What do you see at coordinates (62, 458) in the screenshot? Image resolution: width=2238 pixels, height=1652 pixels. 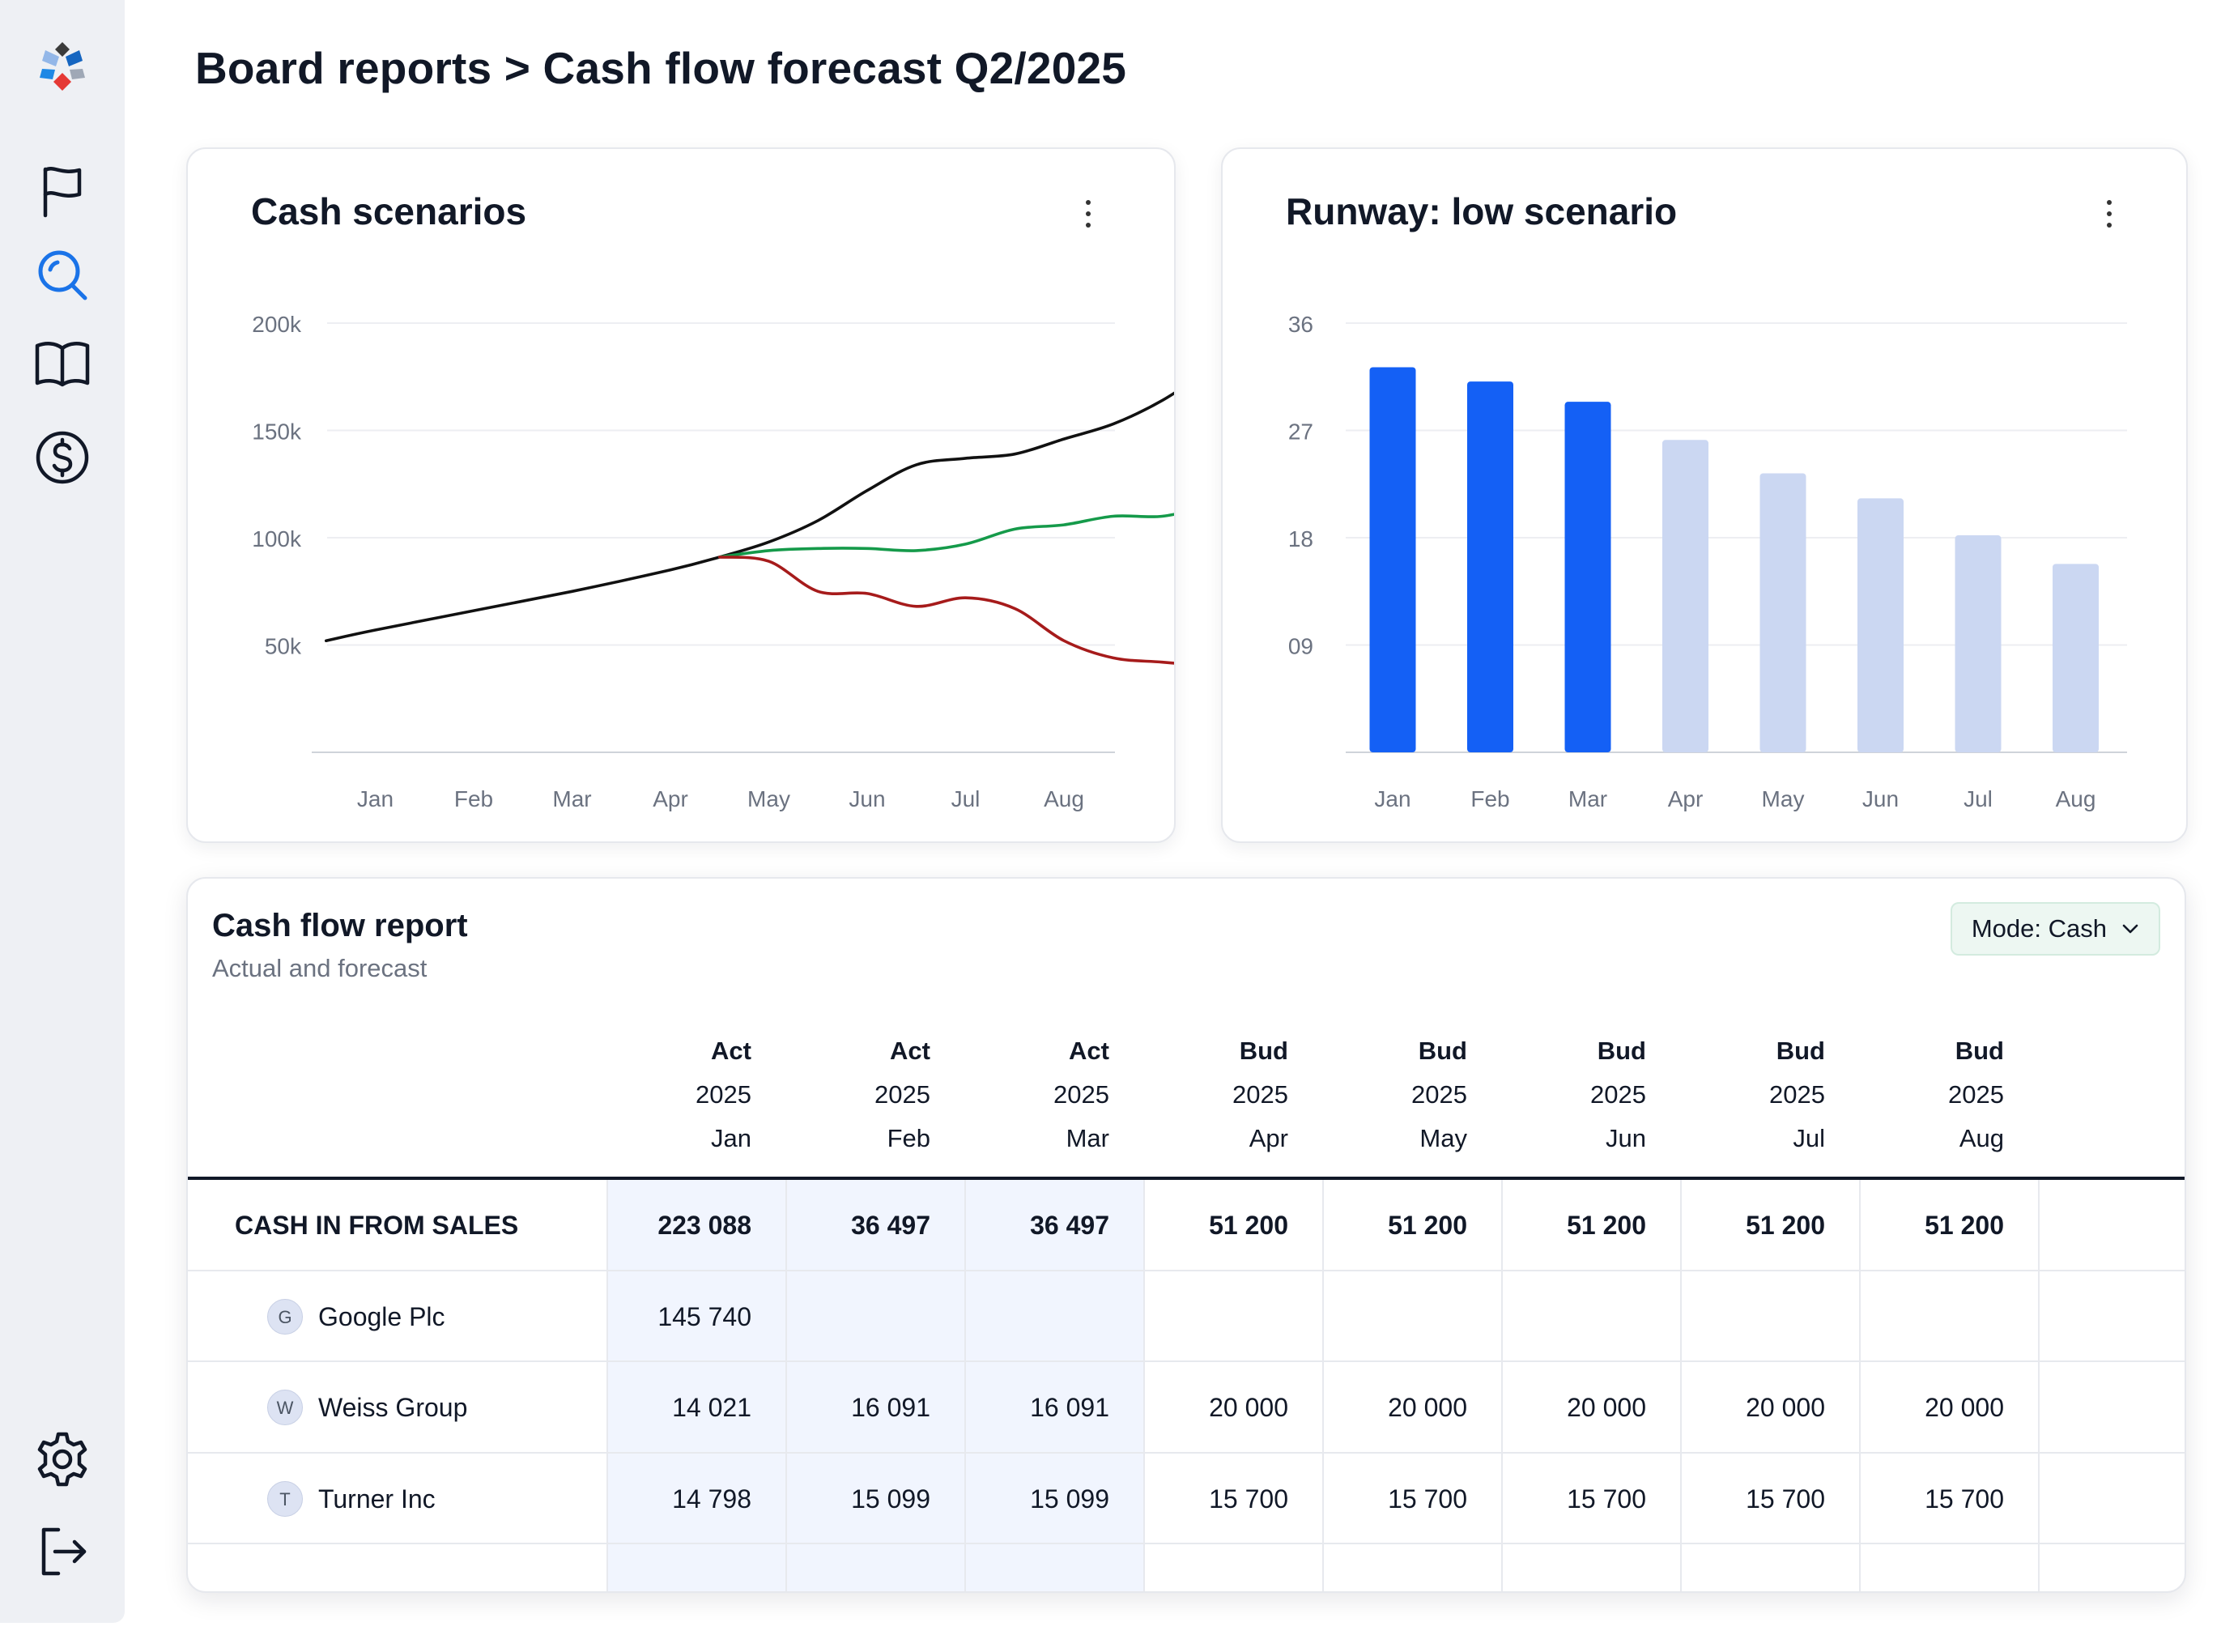 I see `dollar-icon` at bounding box center [62, 458].